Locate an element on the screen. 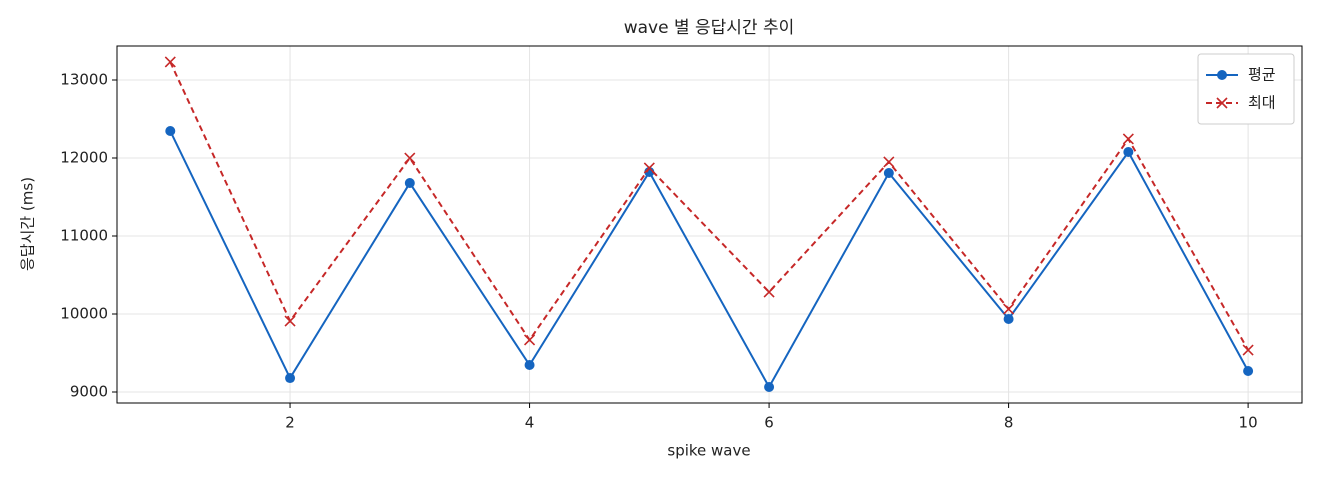 This screenshot has height=480, width=1320. chart-title: wave 별 응답시간 추이 is located at coordinates (709, 28).